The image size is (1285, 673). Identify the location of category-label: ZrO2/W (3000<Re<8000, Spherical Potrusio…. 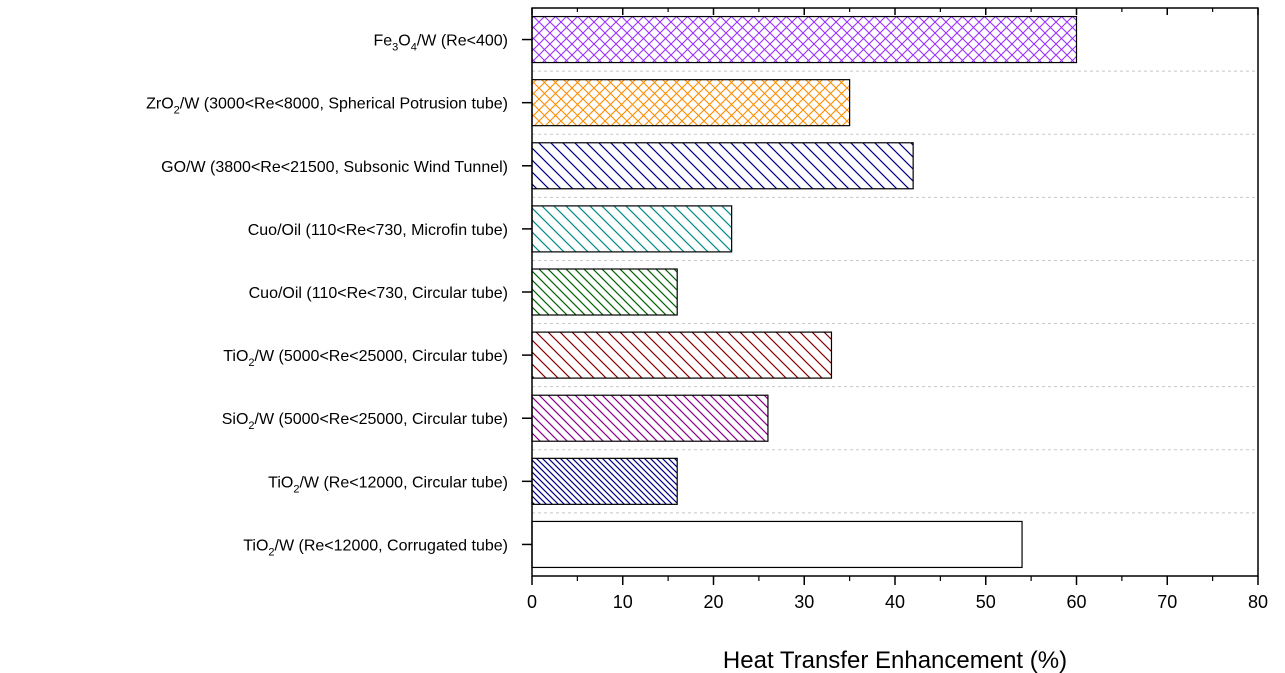
(327, 106).